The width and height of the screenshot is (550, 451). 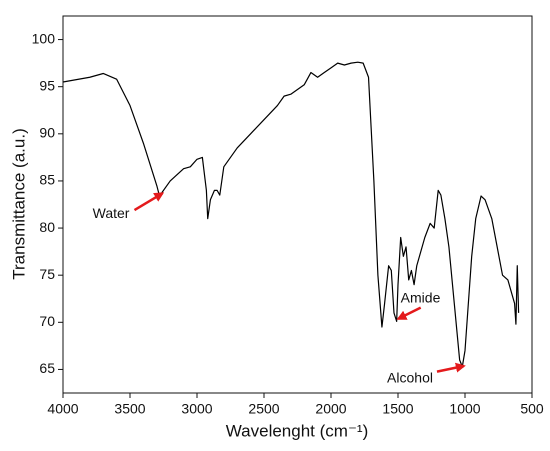 I want to click on x-tick-label: 1000, so click(x=464, y=409).